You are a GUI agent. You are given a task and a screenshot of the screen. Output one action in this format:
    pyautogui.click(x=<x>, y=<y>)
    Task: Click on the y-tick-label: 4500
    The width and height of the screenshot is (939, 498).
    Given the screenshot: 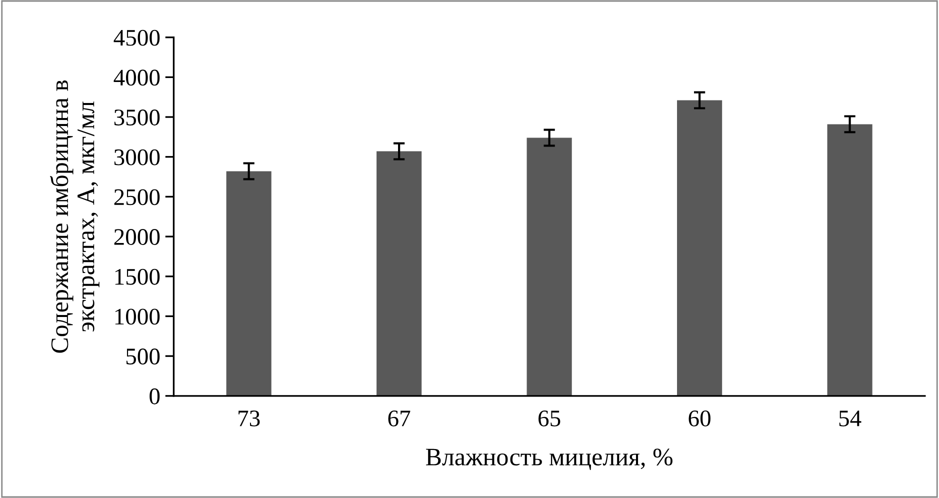 What is the action you would take?
    pyautogui.click(x=137, y=38)
    